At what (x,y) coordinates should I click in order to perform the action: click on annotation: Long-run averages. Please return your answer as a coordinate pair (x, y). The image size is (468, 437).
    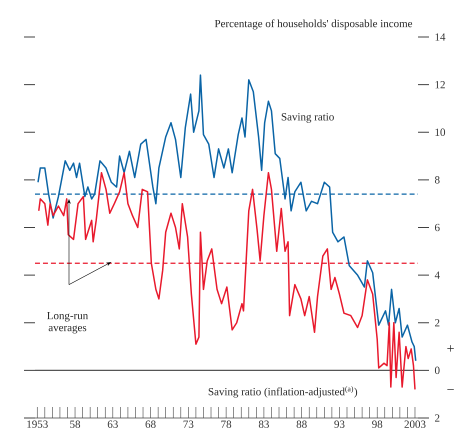
    Looking at the image, I should click on (67, 323).